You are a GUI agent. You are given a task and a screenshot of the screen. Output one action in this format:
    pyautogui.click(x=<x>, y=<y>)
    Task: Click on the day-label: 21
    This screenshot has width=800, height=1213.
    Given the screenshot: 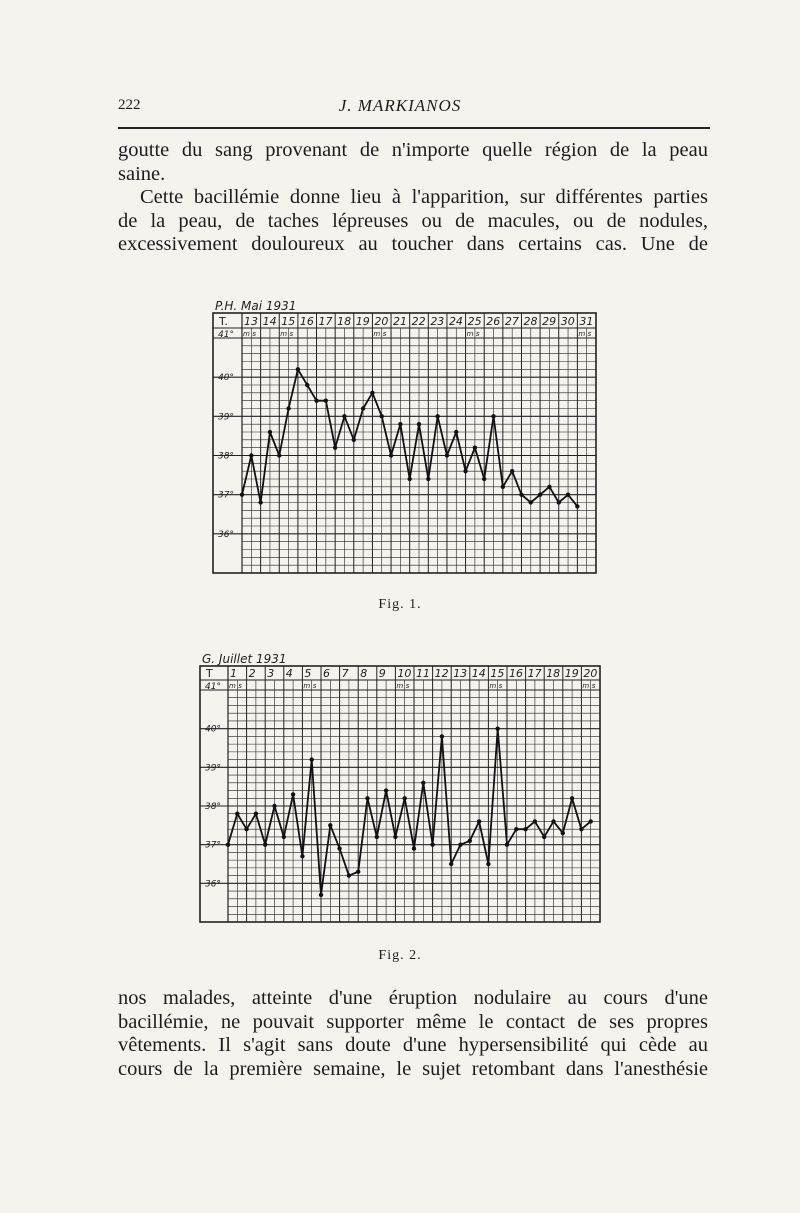 What is the action you would take?
    pyautogui.click(x=400, y=321)
    